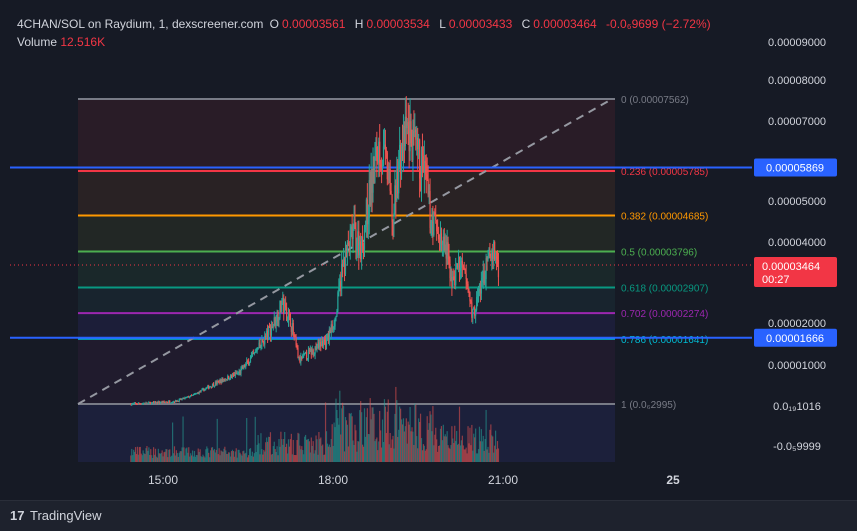 The image size is (857, 531). What do you see at coordinates (346, 300) in the screenshot?
I see `fib-zone-0.618` at bounding box center [346, 300].